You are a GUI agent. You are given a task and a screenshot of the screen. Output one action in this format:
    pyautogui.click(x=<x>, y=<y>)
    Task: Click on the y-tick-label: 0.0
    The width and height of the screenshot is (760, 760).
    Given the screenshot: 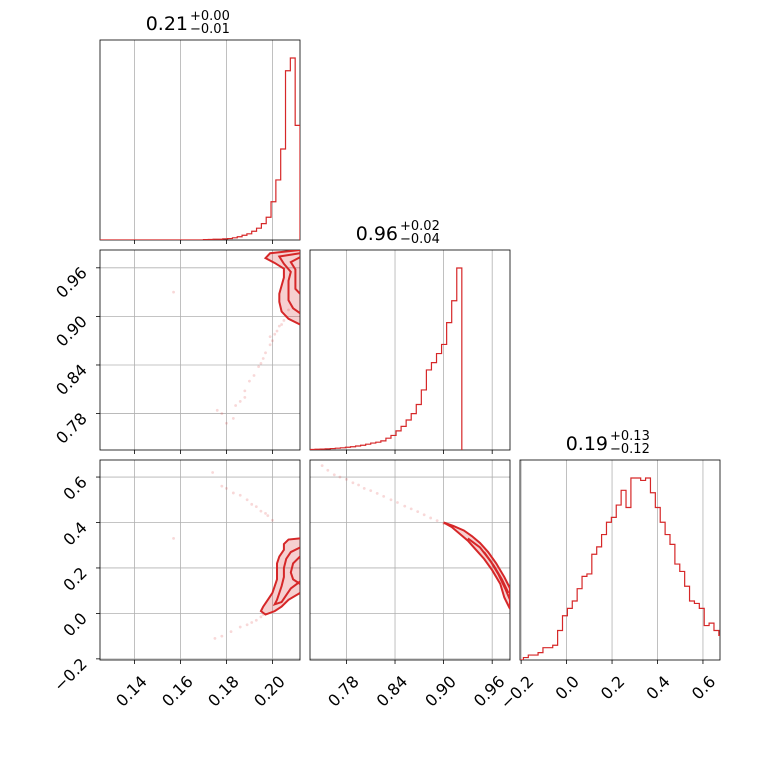 What is the action you would take?
    pyautogui.click(x=74, y=624)
    